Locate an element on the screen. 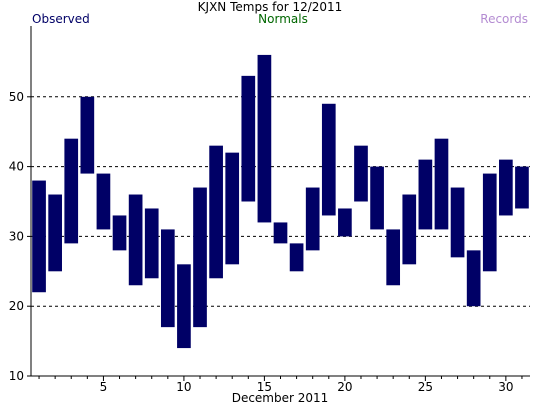  chart-title: KJXN Temps for 12/2011 is located at coordinates (270, 7).